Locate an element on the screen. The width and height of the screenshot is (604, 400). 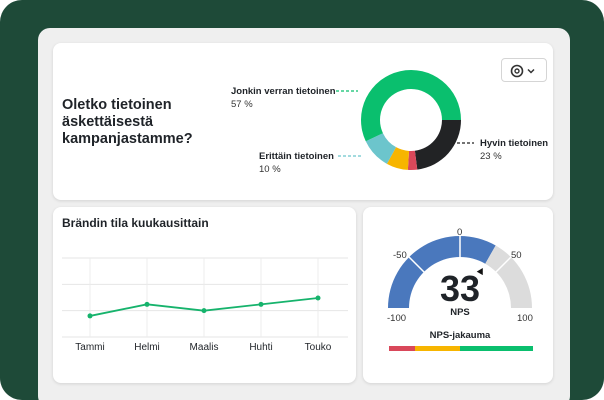
gauge-needle is located at coordinates (479, 272).